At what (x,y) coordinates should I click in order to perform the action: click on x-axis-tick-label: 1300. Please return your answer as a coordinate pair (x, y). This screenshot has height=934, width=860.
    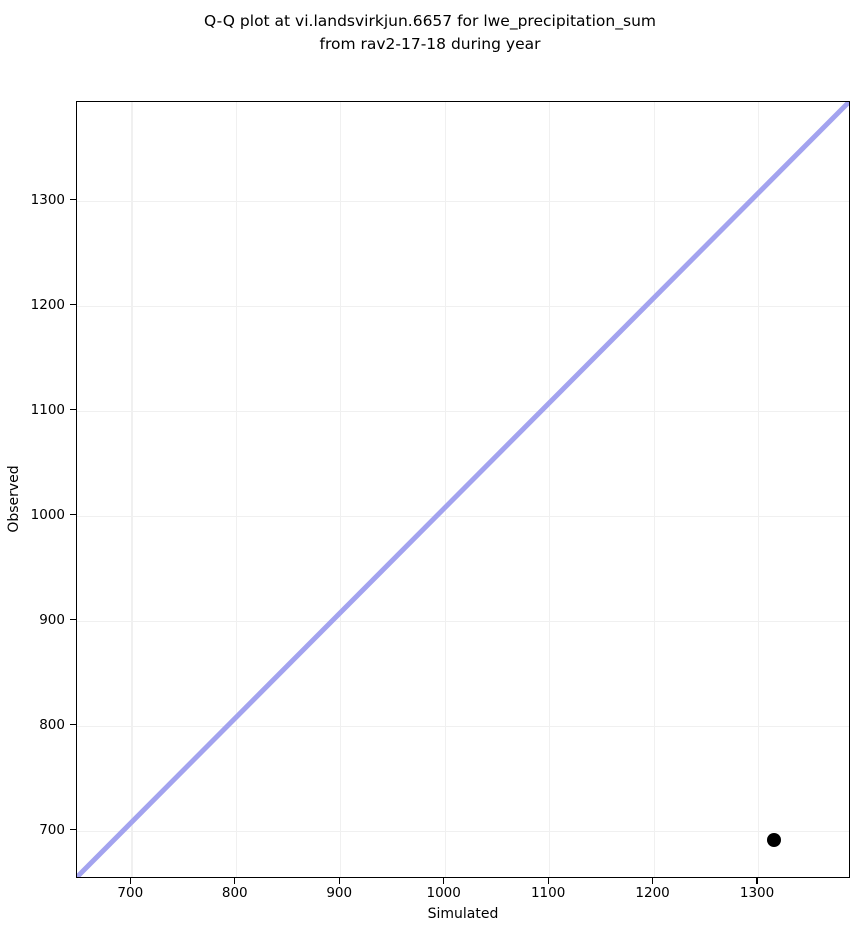
    Looking at the image, I should click on (757, 893).